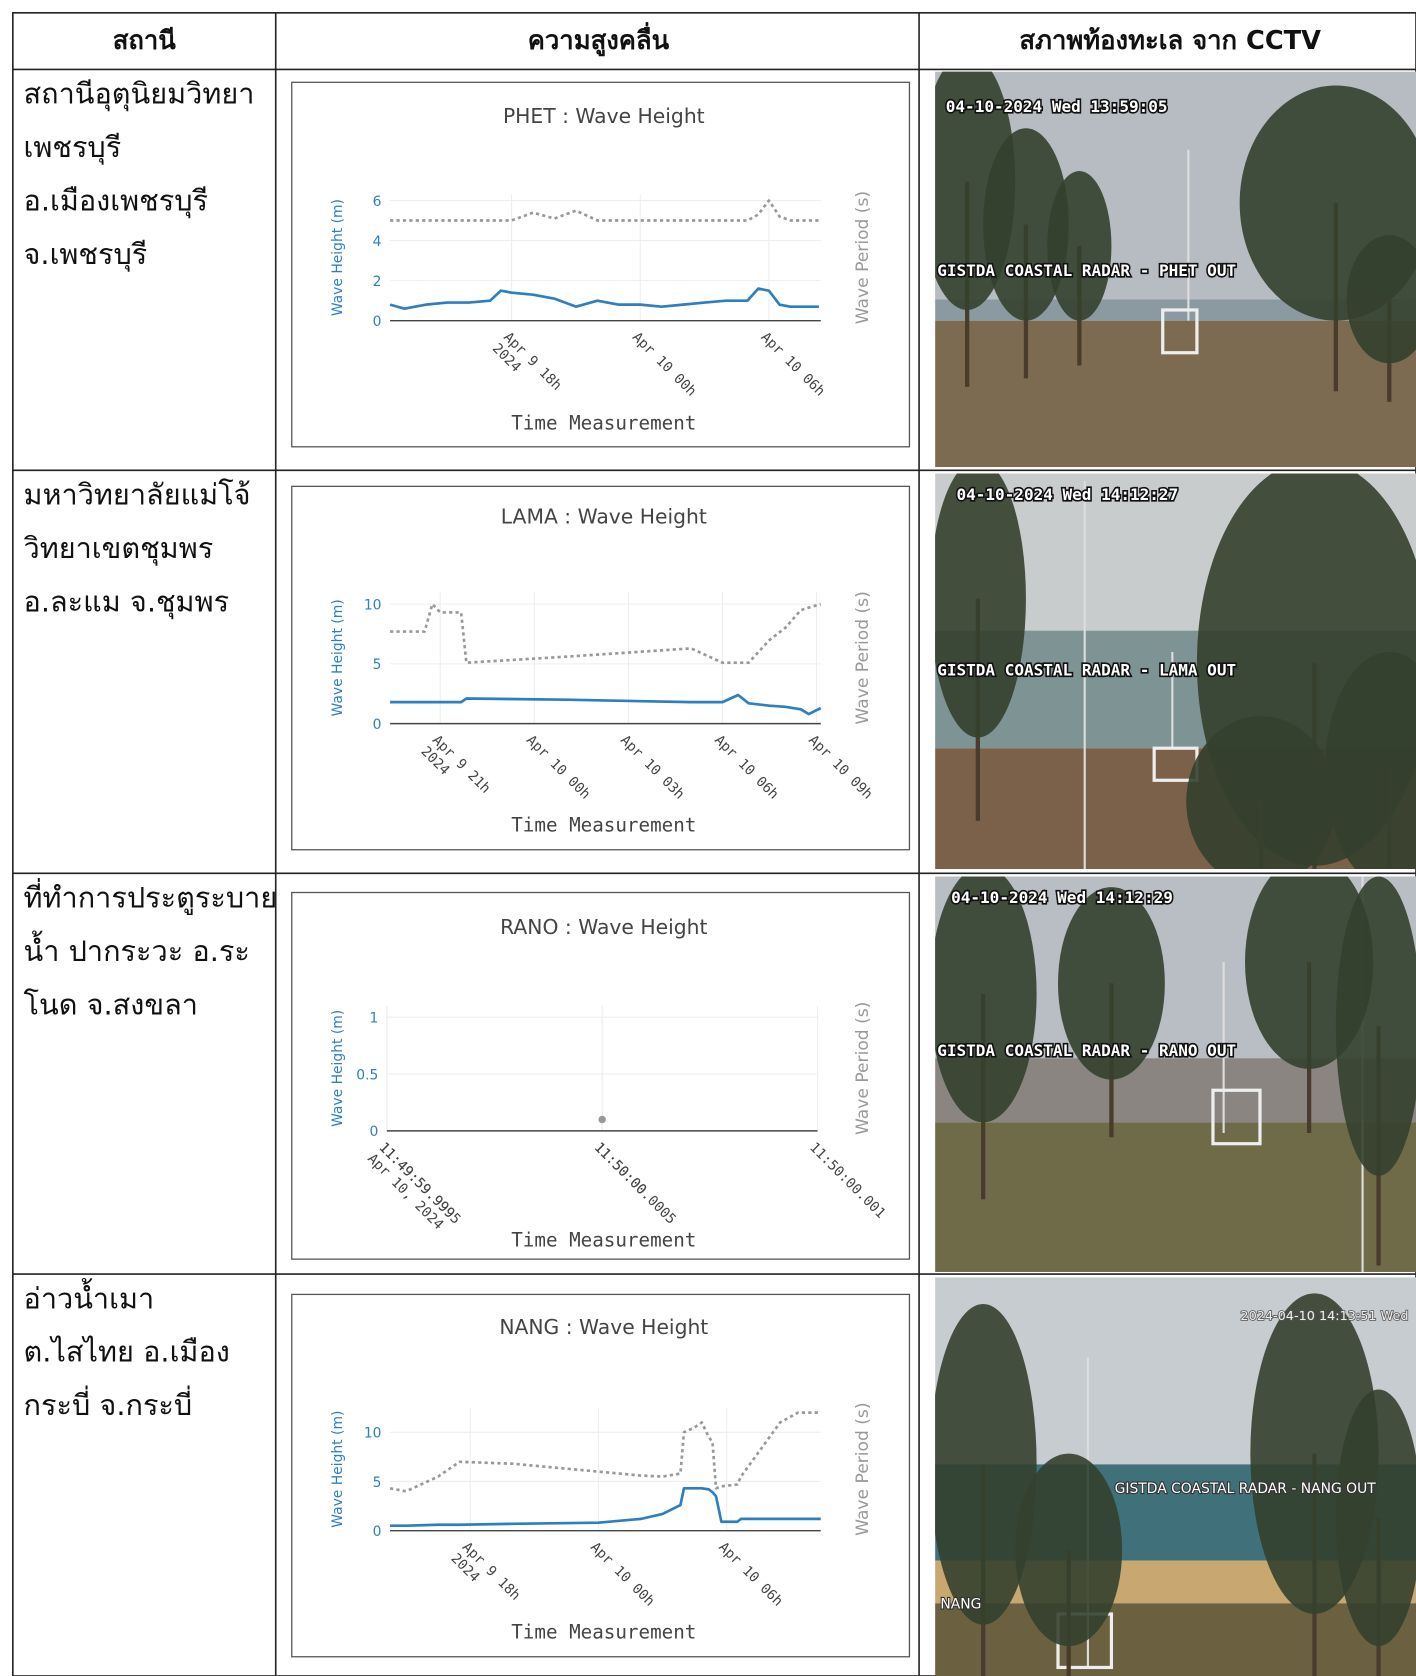 The image size is (1416, 1676). Describe the element at coordinates (1170, 41) in the screenshot. I see `header-cell: สภาพท้องทะเล จาก CCTV` at that location.